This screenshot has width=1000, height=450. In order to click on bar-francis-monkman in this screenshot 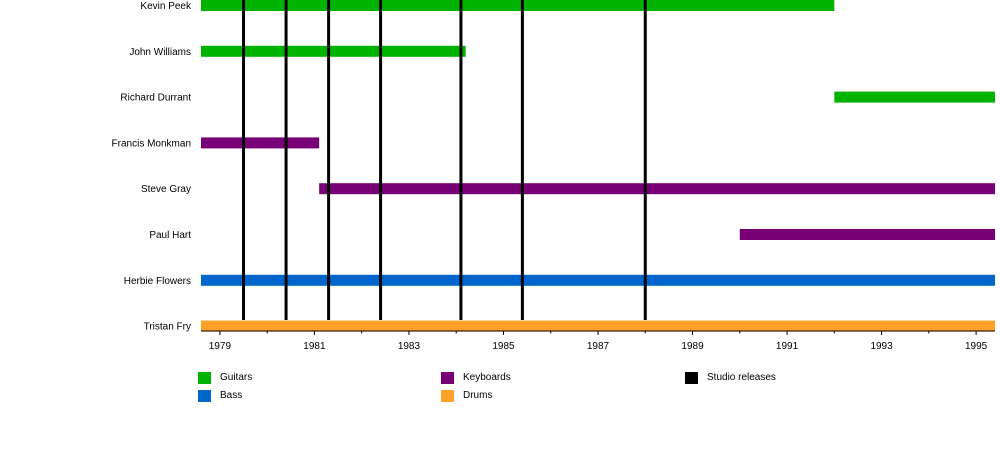, I will do `click(260, 143)`.